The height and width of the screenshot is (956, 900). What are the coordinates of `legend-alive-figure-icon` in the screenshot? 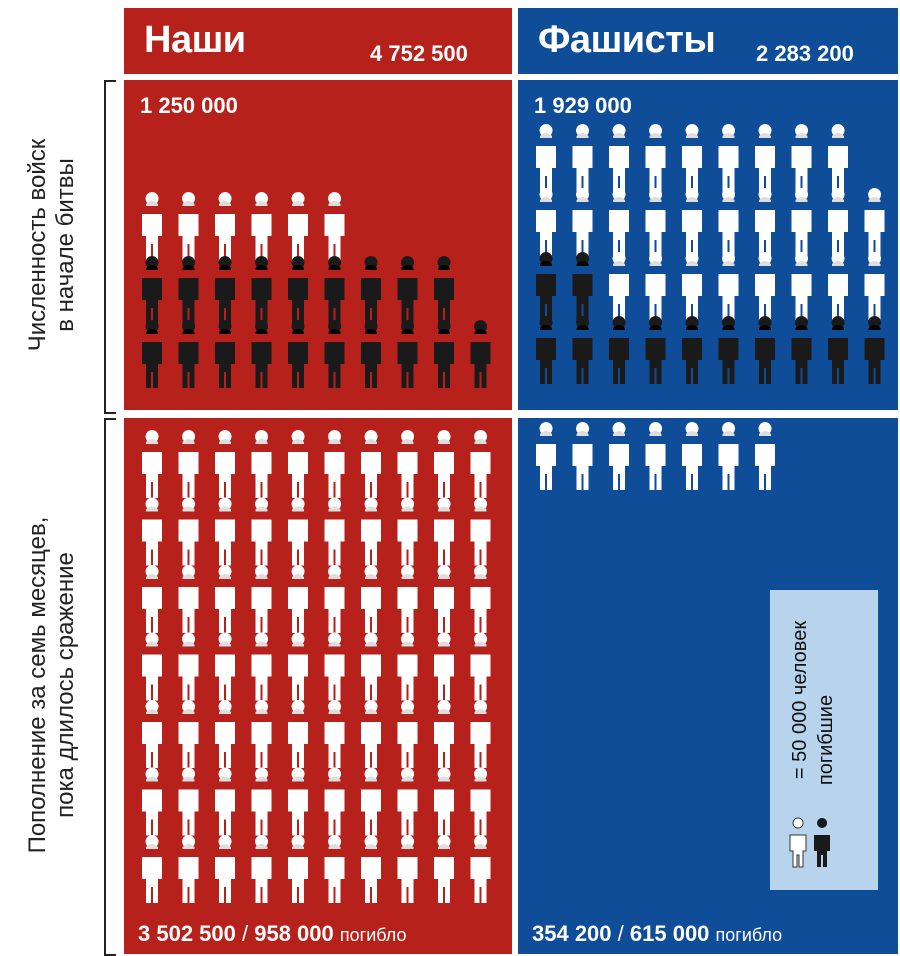 It's located at (798, 842).